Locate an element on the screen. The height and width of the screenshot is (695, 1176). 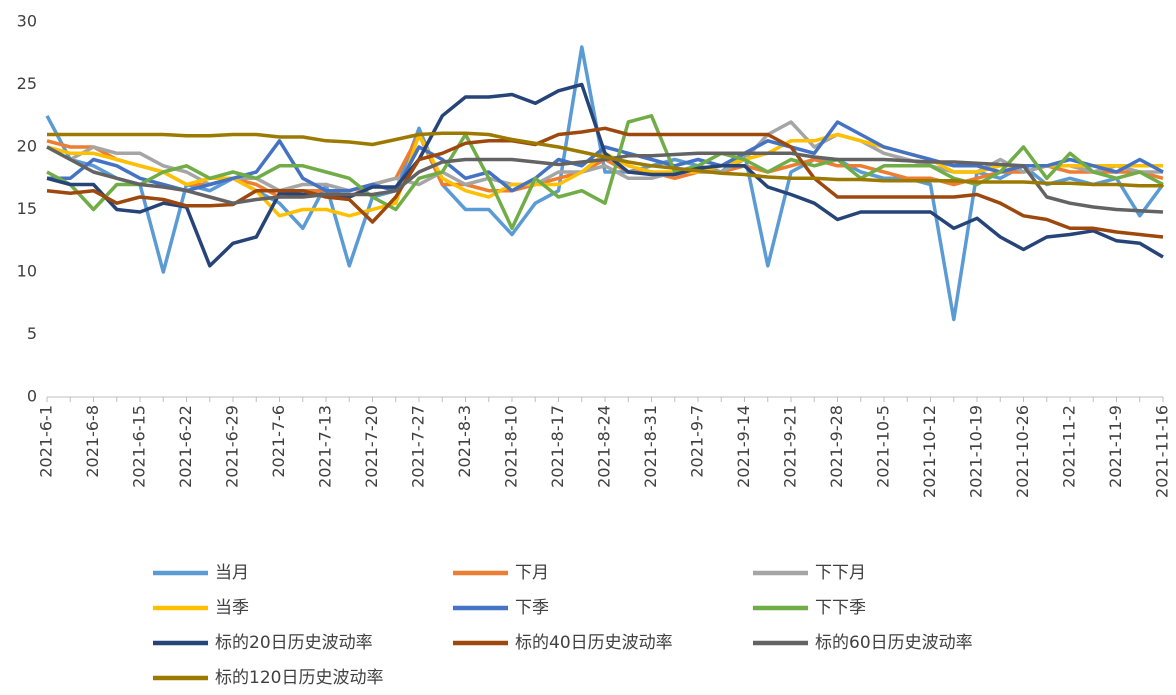
x-tick-label: 2021-10-19 is located at coordinates (976, 451).